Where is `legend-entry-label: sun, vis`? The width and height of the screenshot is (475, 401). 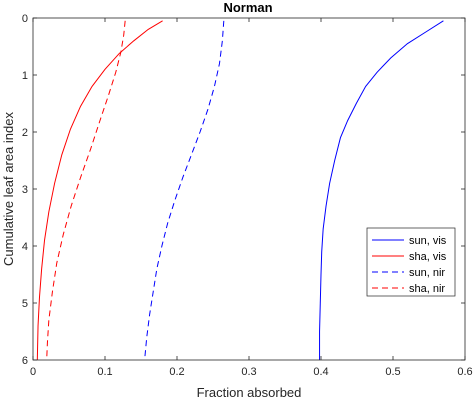
legend-entry-label: sun, vis is located at coordinates (428, 241).